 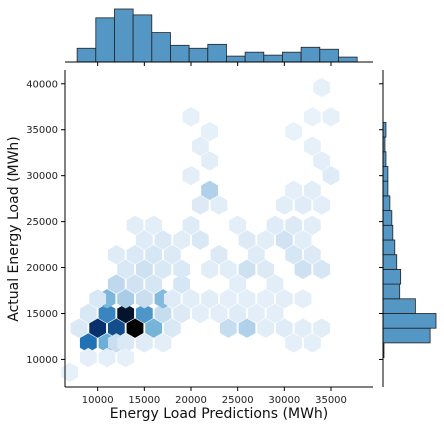 What do you see at coordinates (98, 400) in the screenshot?
I see `x-tick-label-0: 10000` at bounding box center [98, 400].